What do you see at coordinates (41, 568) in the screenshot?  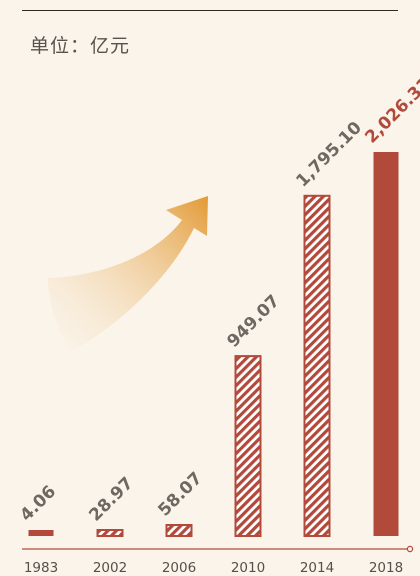 I see `tick-label-1983: 1983` at bounding box center [41, 568].